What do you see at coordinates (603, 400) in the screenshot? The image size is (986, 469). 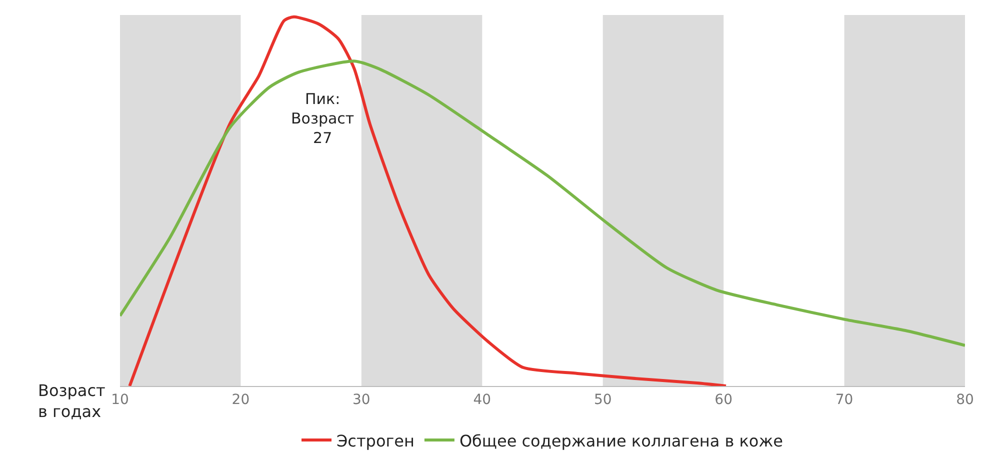 I see `x-tick-label: 50` at bounding box center [603, 400].